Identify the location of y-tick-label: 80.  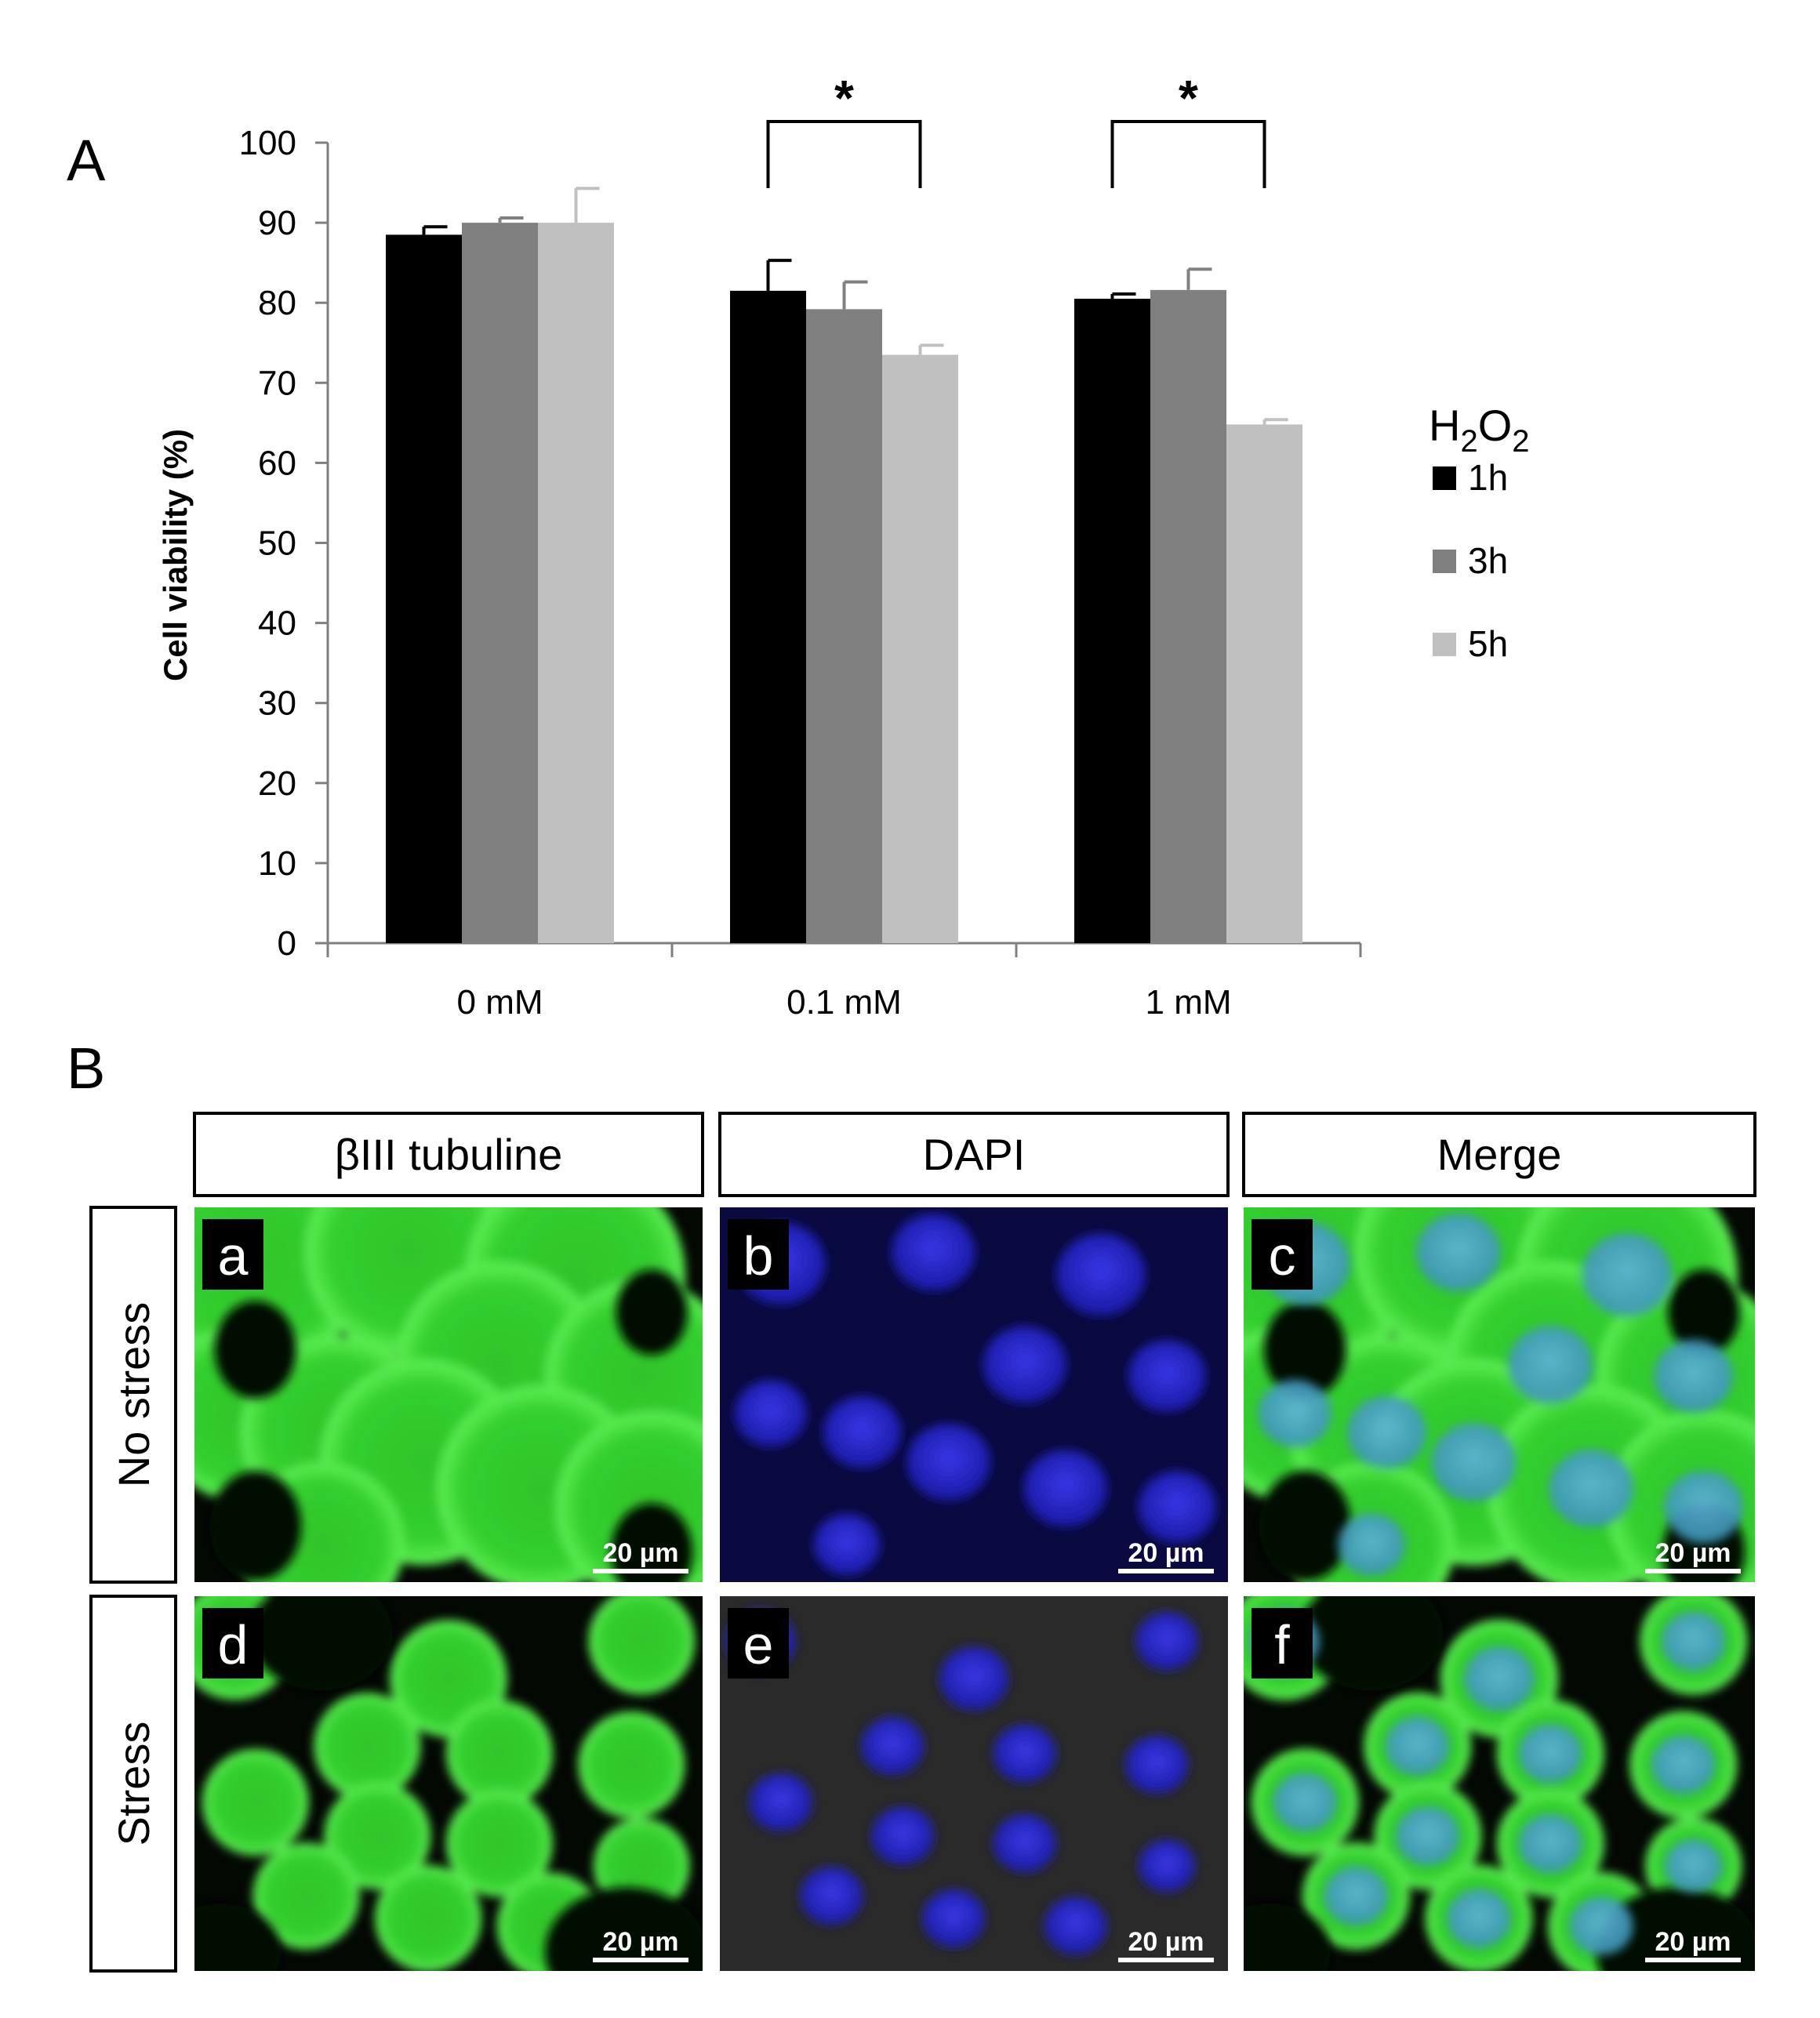
(277, 303).